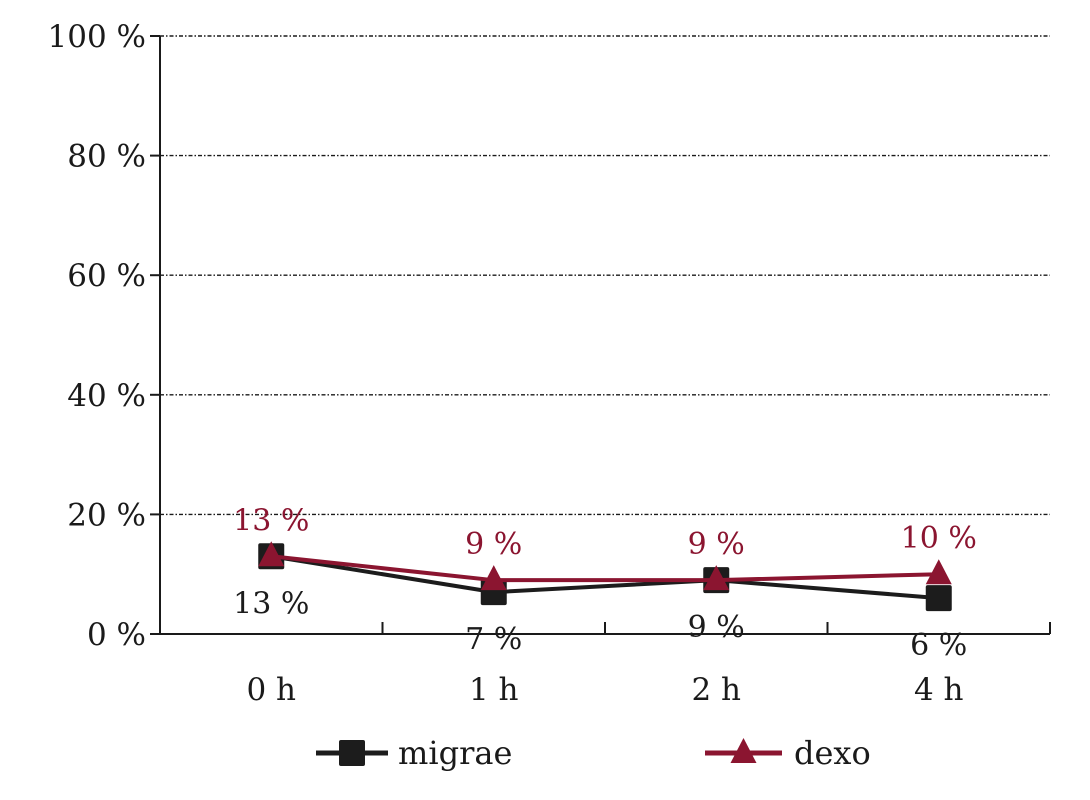 The image size is (1090, 800). What do you see at coordinates (593, 753) in the screenshot?
I see `legend: migrae dexo` at bounding box center [593, 753].